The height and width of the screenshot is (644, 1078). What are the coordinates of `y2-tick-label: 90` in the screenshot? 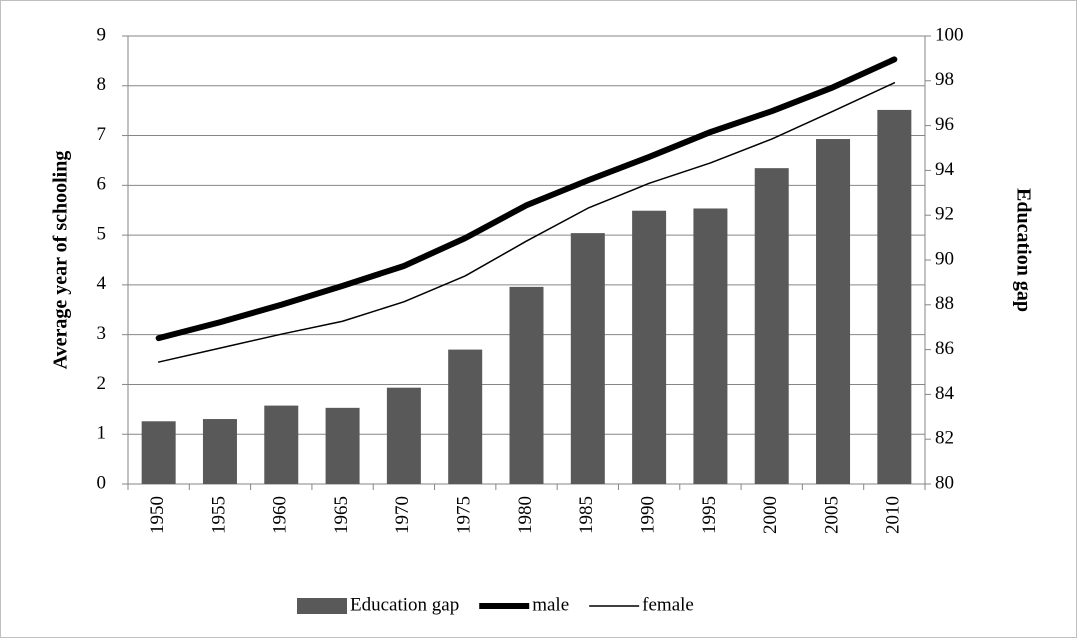 It's located at (944, 258).